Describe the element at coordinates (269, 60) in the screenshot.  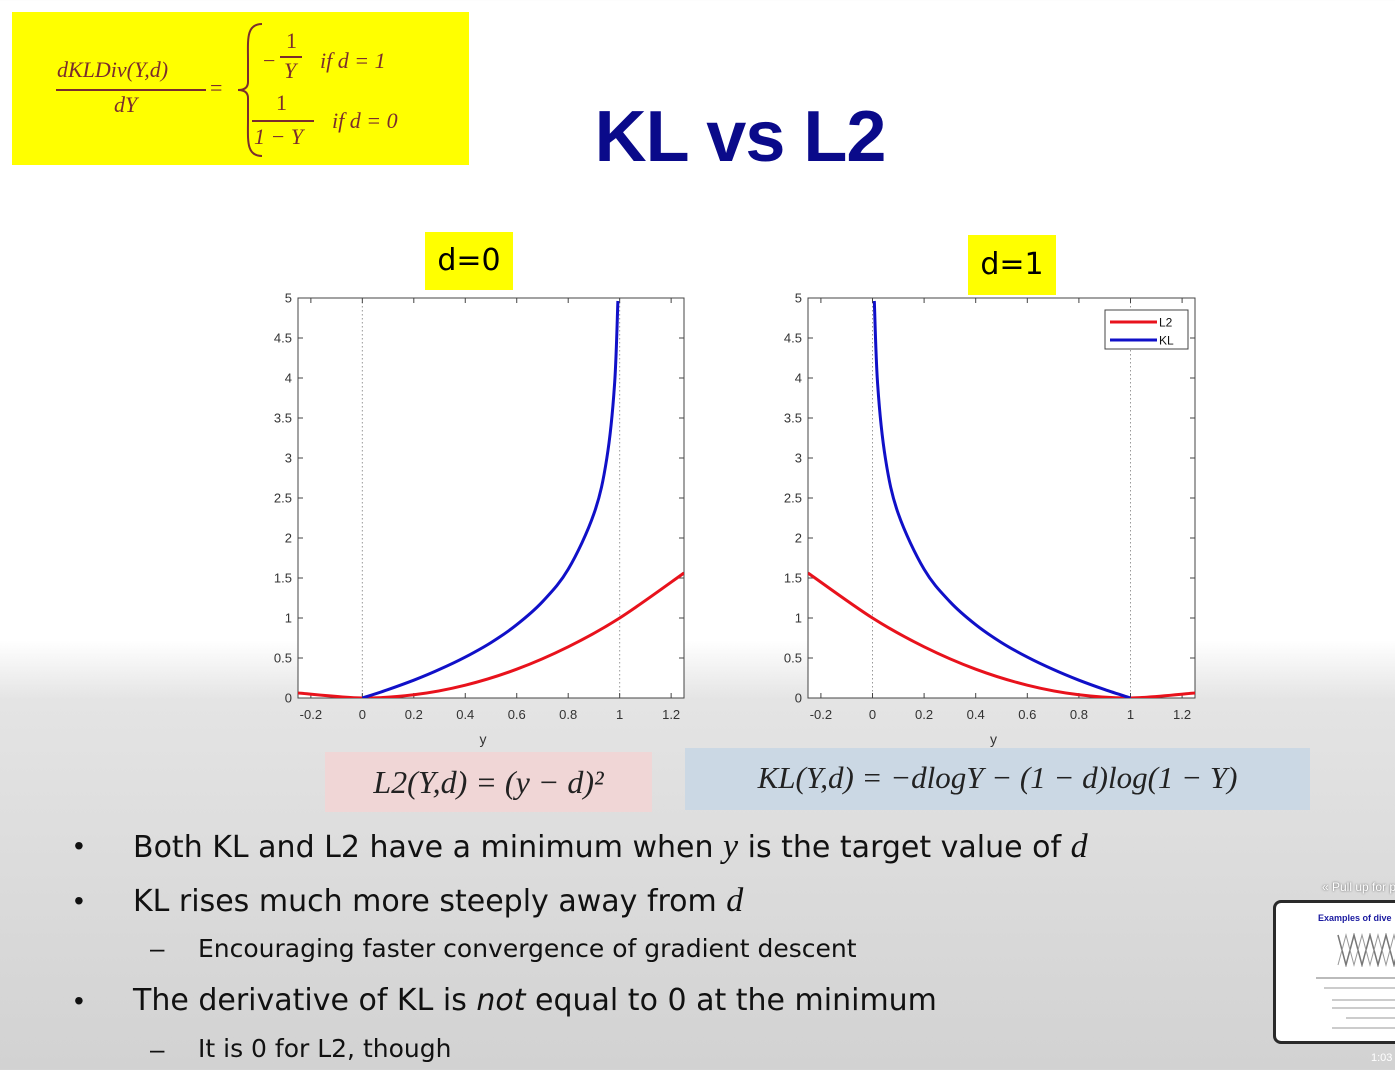
I see `formula-case1-sign: −` at that location.